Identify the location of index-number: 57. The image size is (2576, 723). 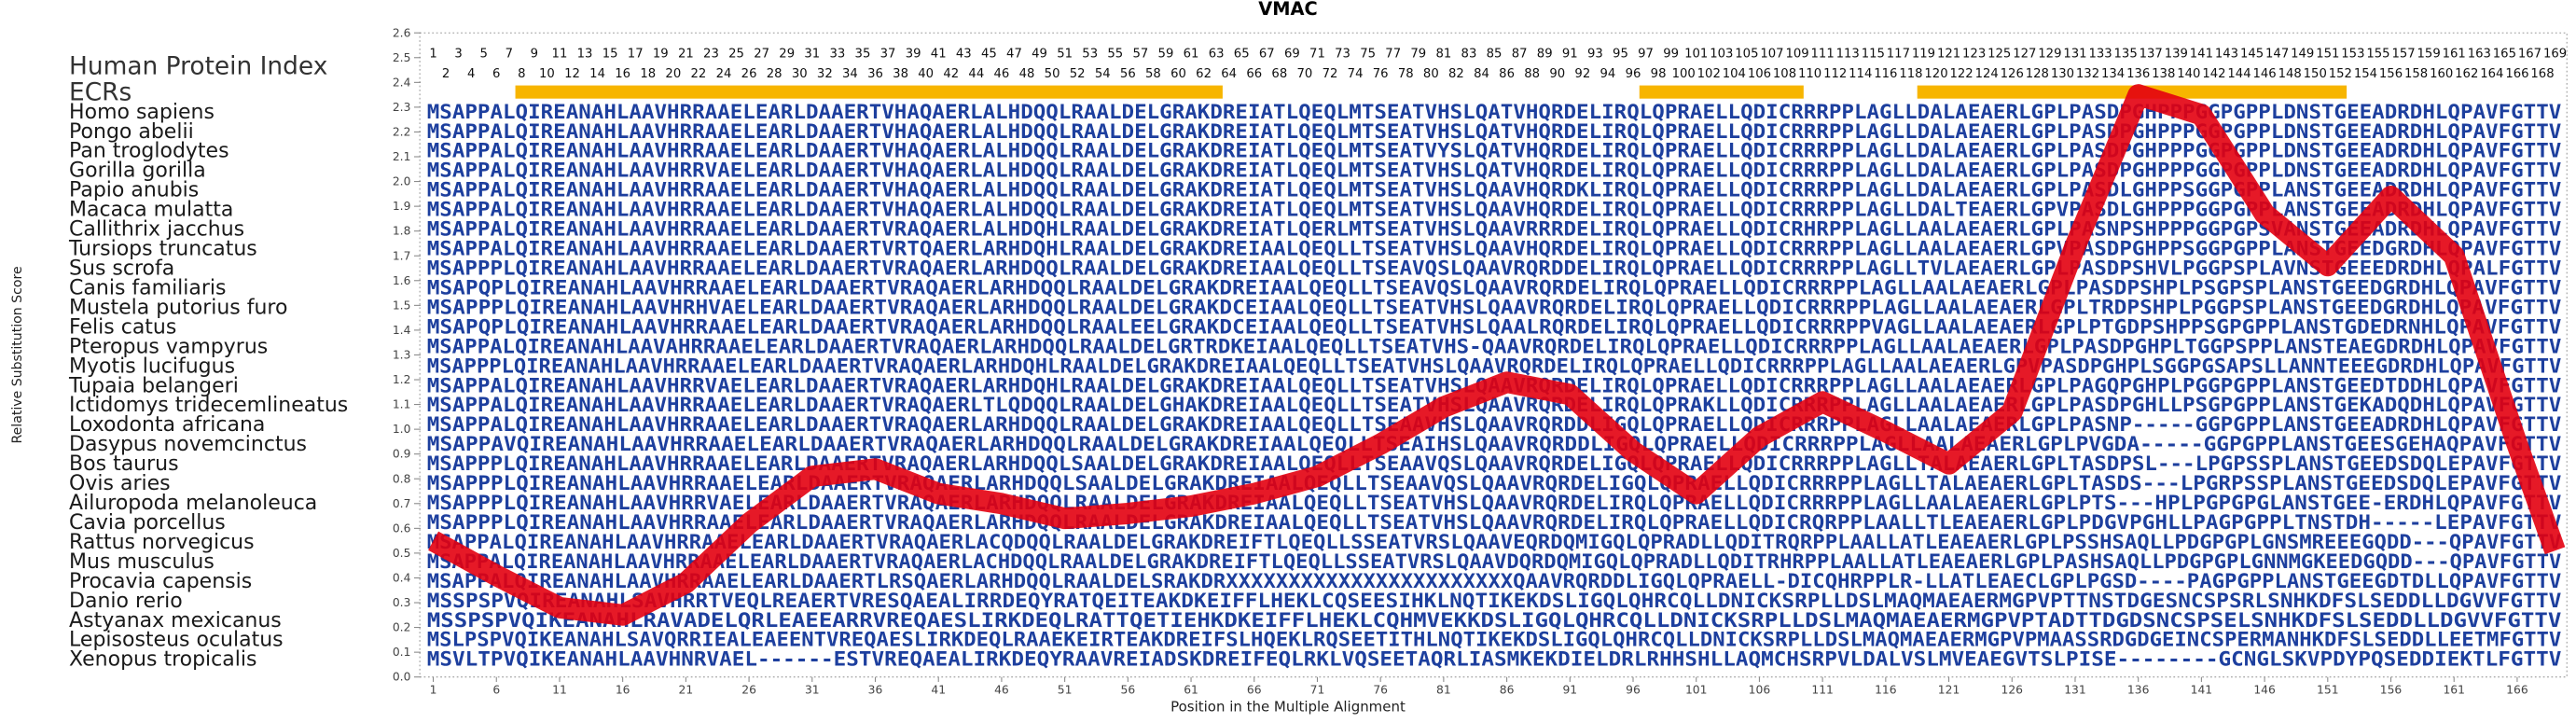
(1140, 55).